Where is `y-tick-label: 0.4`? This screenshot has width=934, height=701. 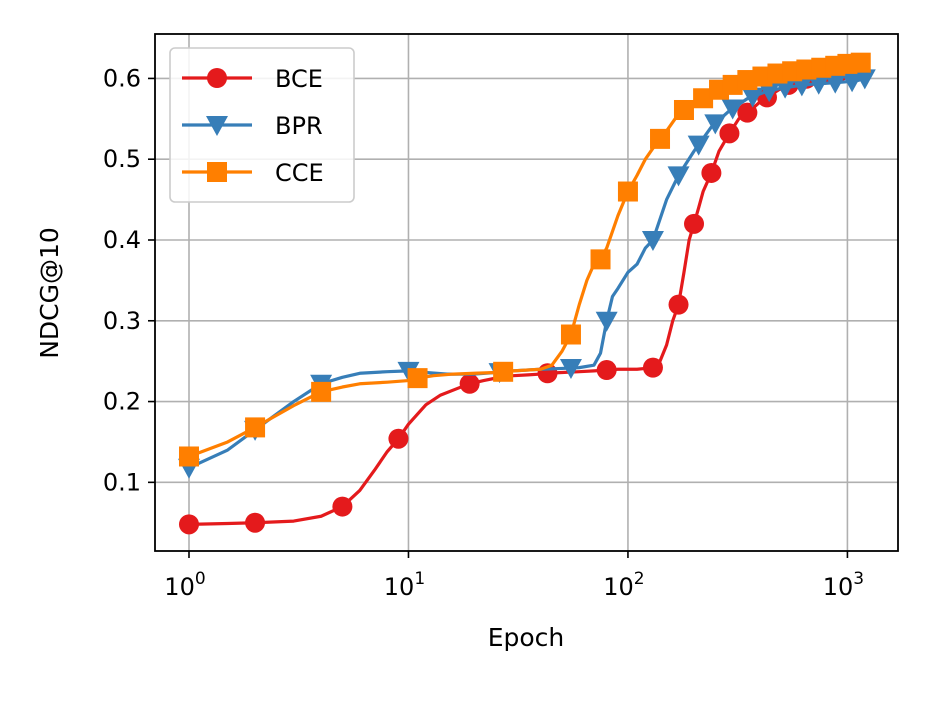
y-tick-label: 0.4 is located at coordinates (122, 240).